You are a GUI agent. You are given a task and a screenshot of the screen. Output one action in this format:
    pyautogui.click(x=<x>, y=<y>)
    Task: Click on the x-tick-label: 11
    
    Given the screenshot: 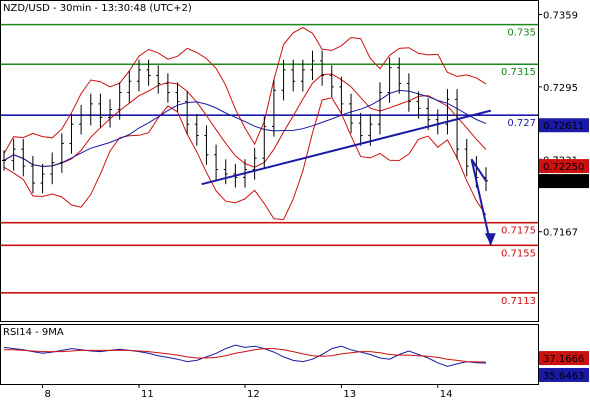 What is the action you would take?
    pyautogui.click(x=147, y=394)
    